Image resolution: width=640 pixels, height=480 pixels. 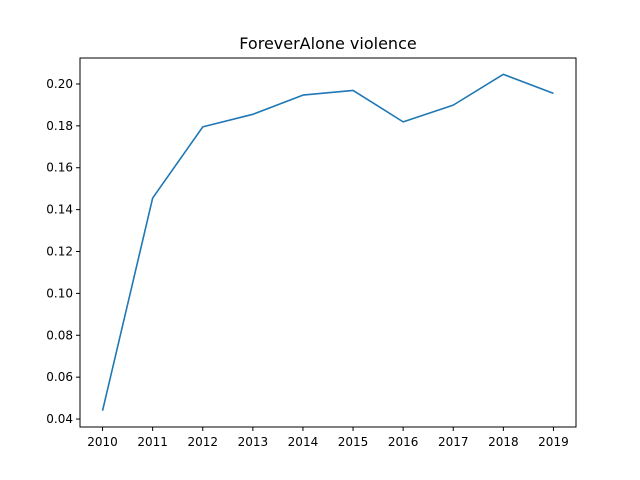 I want to click on y-tick-label: 0.12, so click(x=59, y=252).